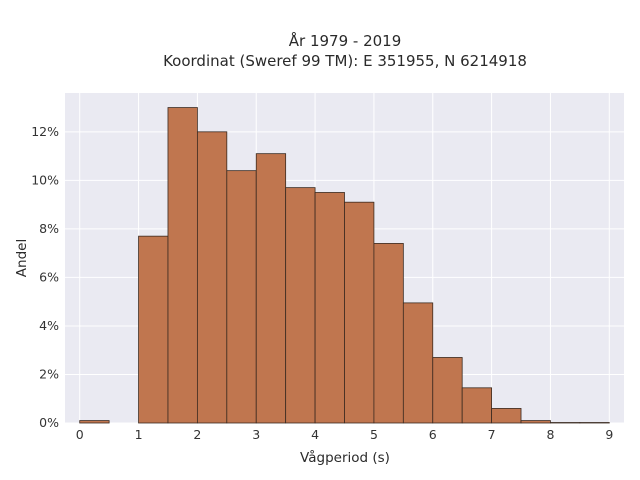 The width and height of the screenshot is (640, 480). Describe the element at coordinates (49, 276) in the screenshot. I see `y-tick-label: 6%` at that location.